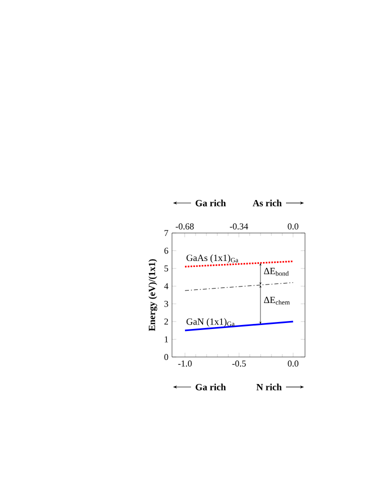  What do you see at coordinates (276, 272) in the screenshot?
I see `annotation: ΔE$_{bond}$` at bounding box center [276, 272].